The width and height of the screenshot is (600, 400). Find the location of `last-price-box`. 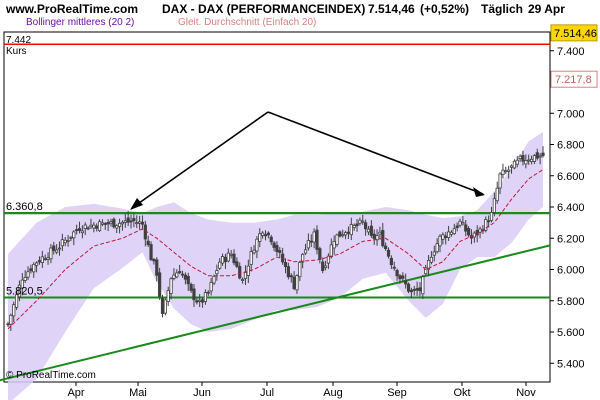

last-price-box is located at coordinates (574, 33).